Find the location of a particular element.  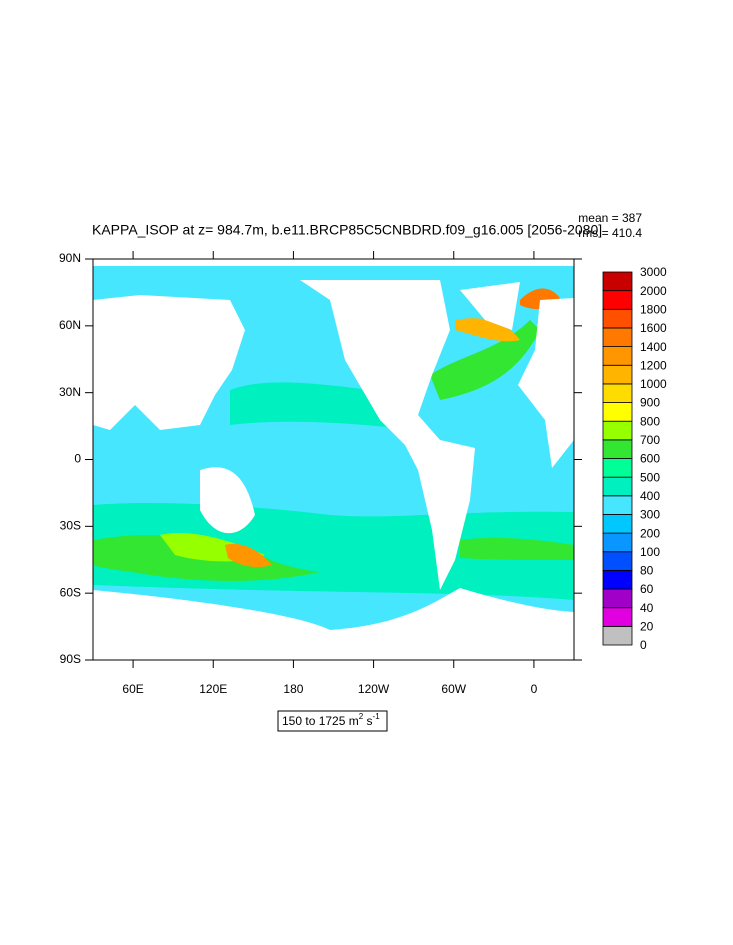

colorbar-label: 400 is located at coordinates (650, 496).